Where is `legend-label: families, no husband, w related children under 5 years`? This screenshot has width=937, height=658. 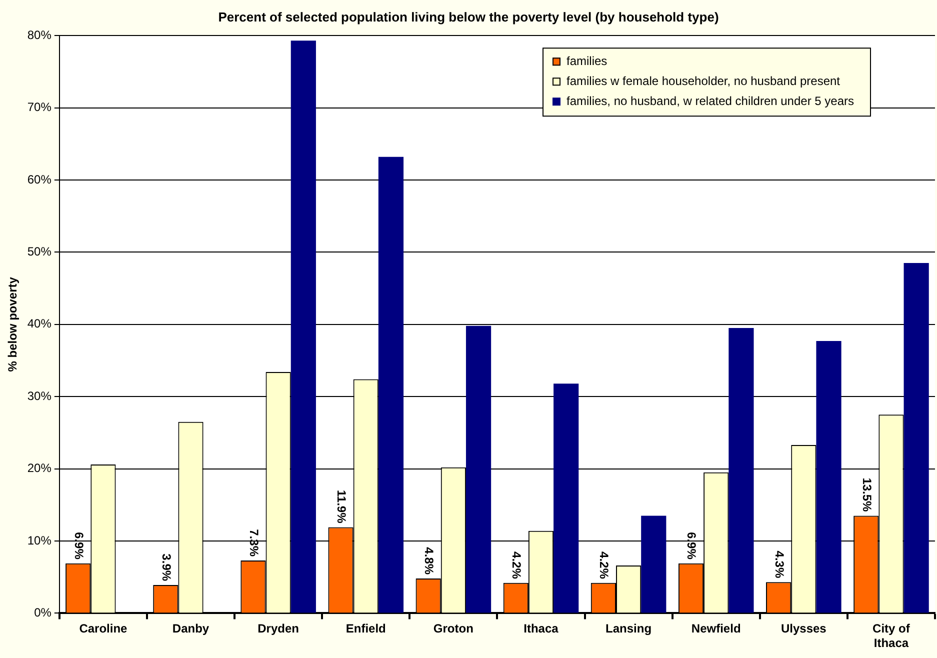 legend-label: families, no husband, w related children under 5 years is located at coordinates (710, 101).